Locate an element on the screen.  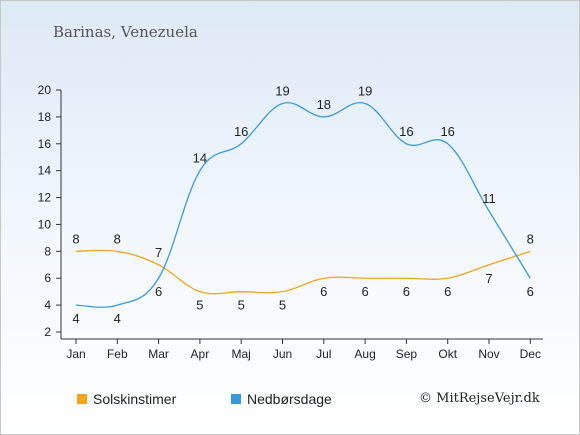
series-line-solskinstimer is located at coordinates (303, 272).